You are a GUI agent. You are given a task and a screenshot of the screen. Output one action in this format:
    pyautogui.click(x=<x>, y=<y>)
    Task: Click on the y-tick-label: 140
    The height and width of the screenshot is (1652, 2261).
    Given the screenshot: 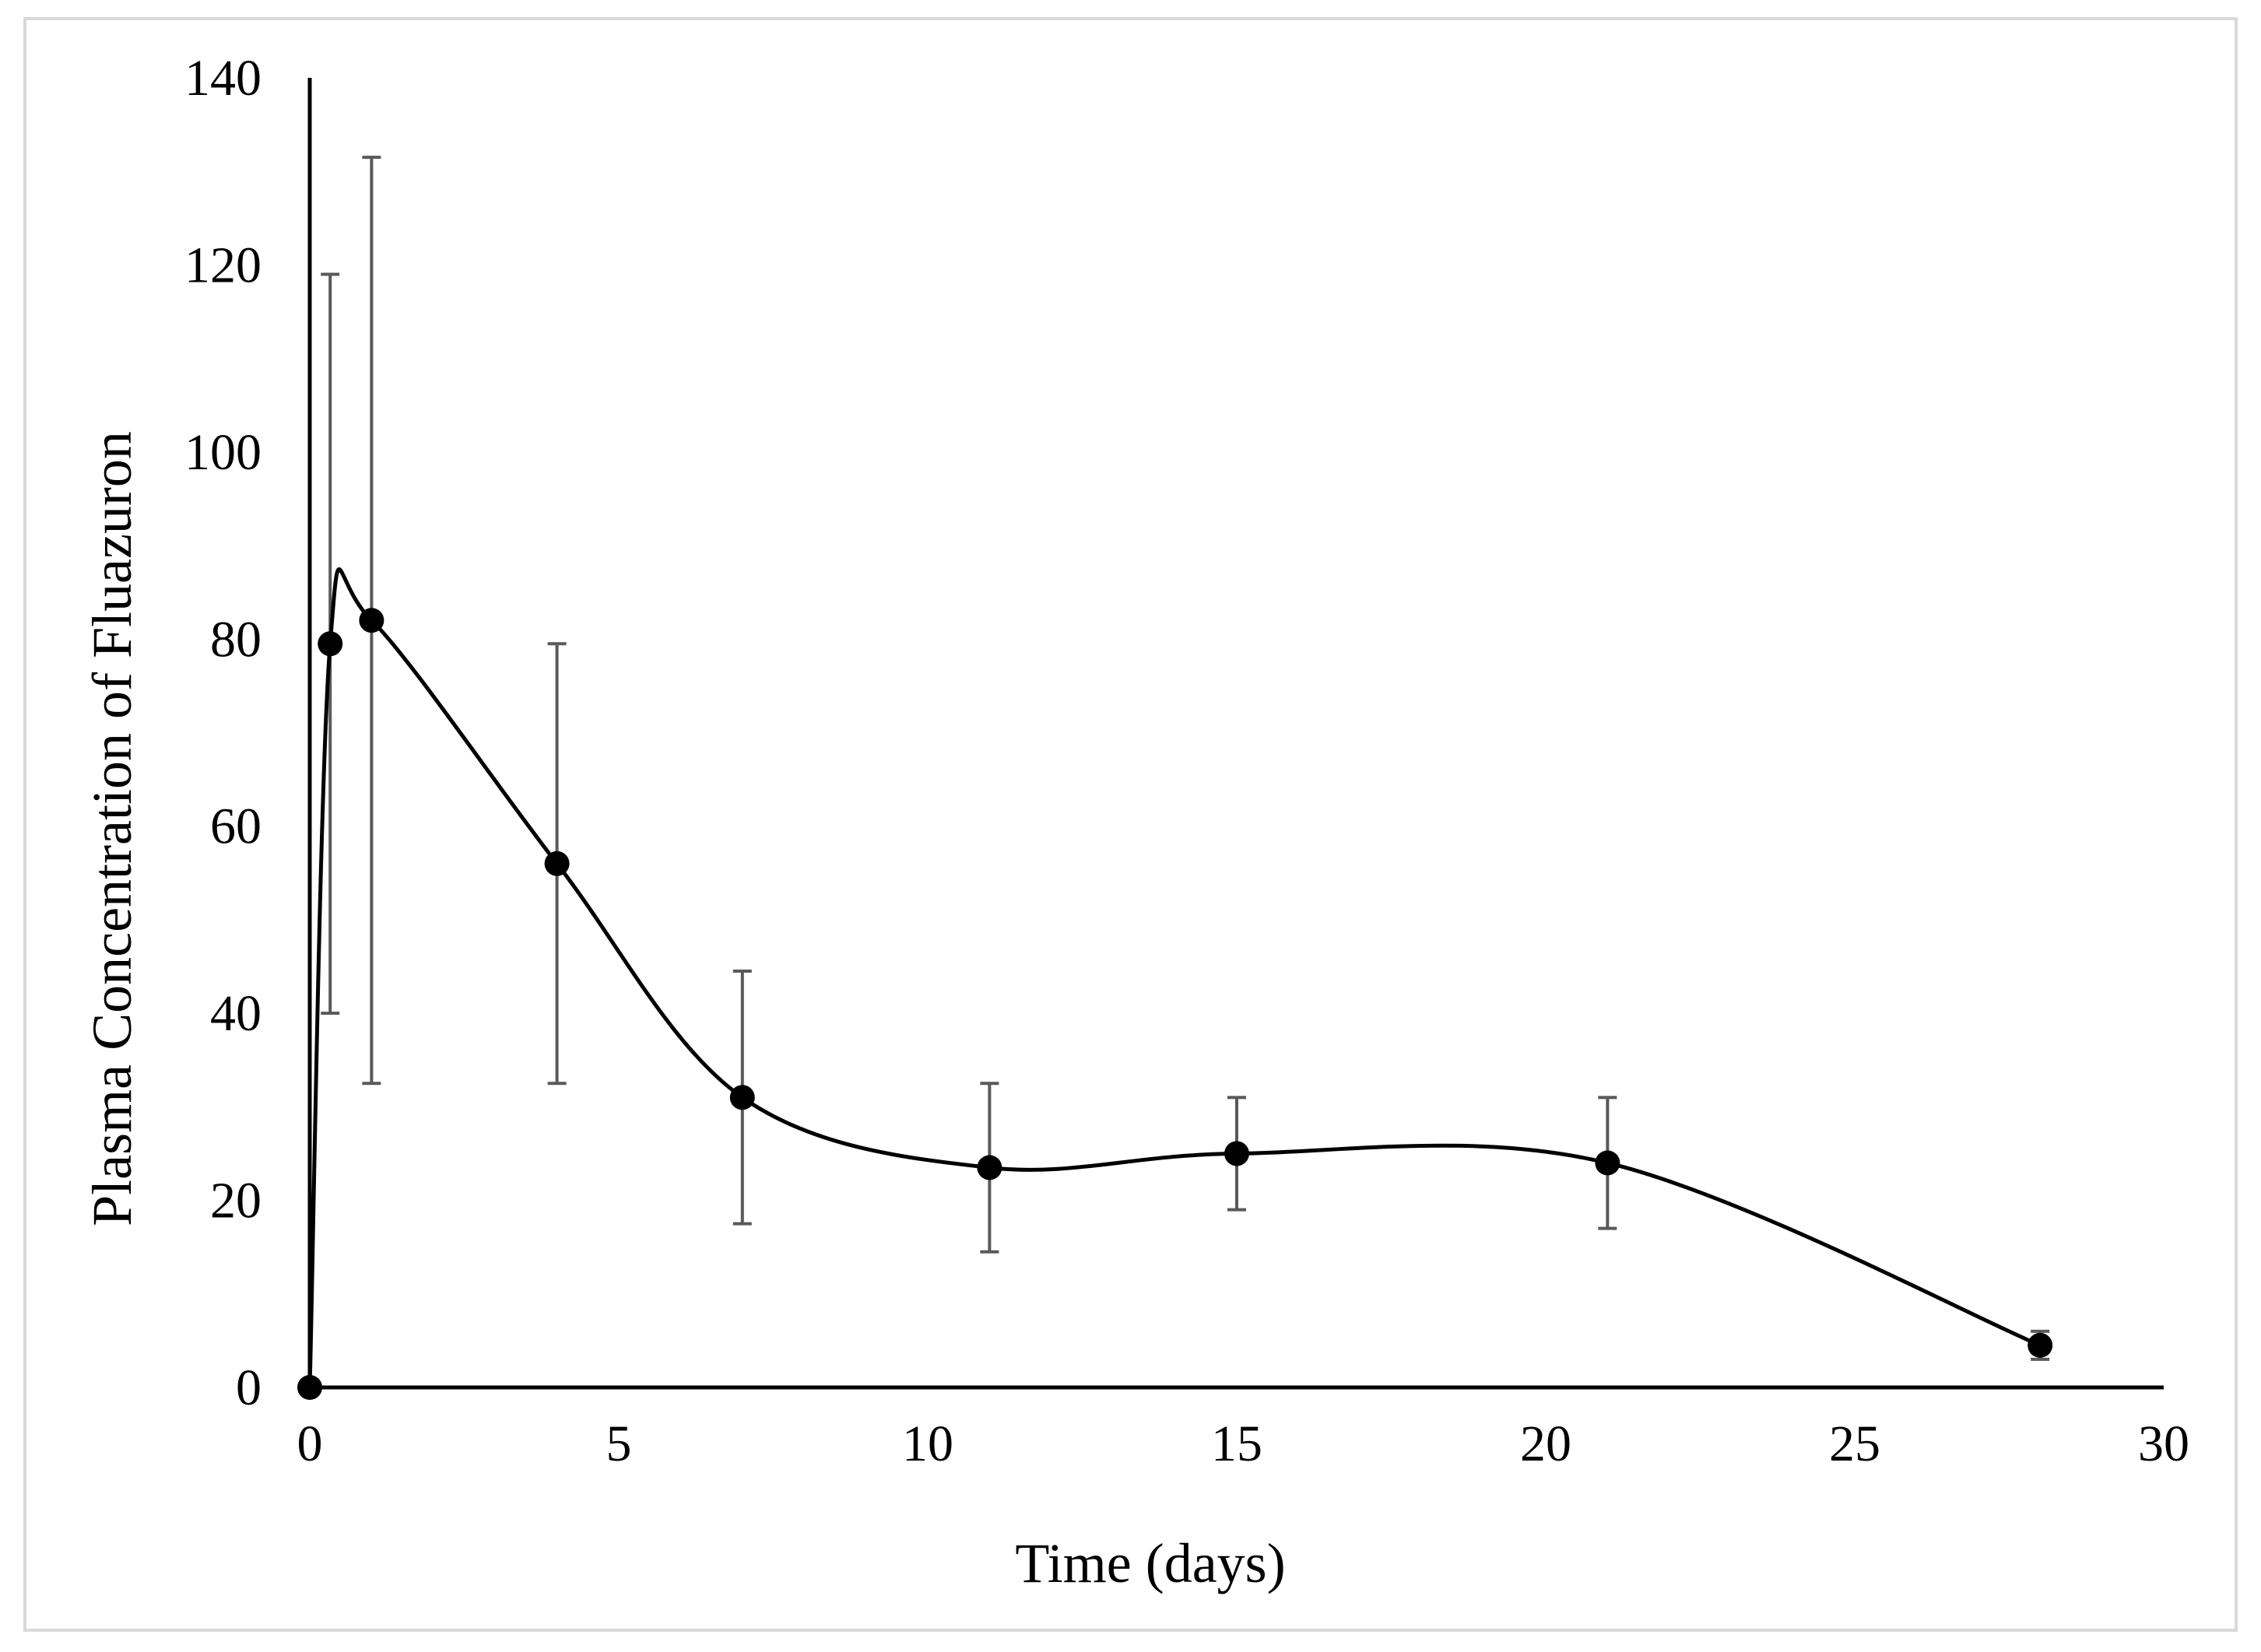 What is the action you would take?
    pyautogui.click(x=223, y=78)
    